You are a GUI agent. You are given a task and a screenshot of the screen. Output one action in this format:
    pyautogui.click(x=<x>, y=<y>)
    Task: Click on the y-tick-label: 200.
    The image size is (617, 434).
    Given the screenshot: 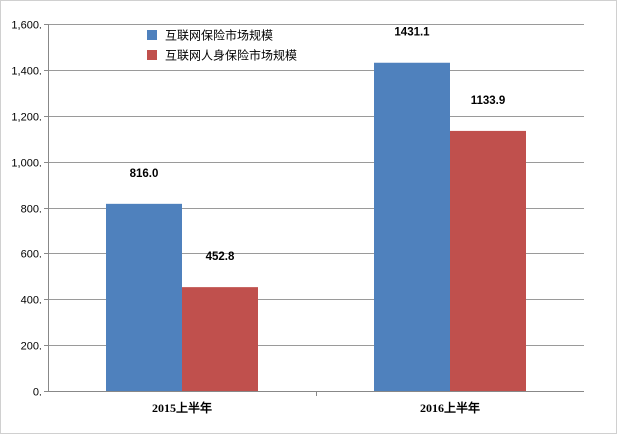 What is the action you would take?
    pyautogui.click(x=31, y=347)
    